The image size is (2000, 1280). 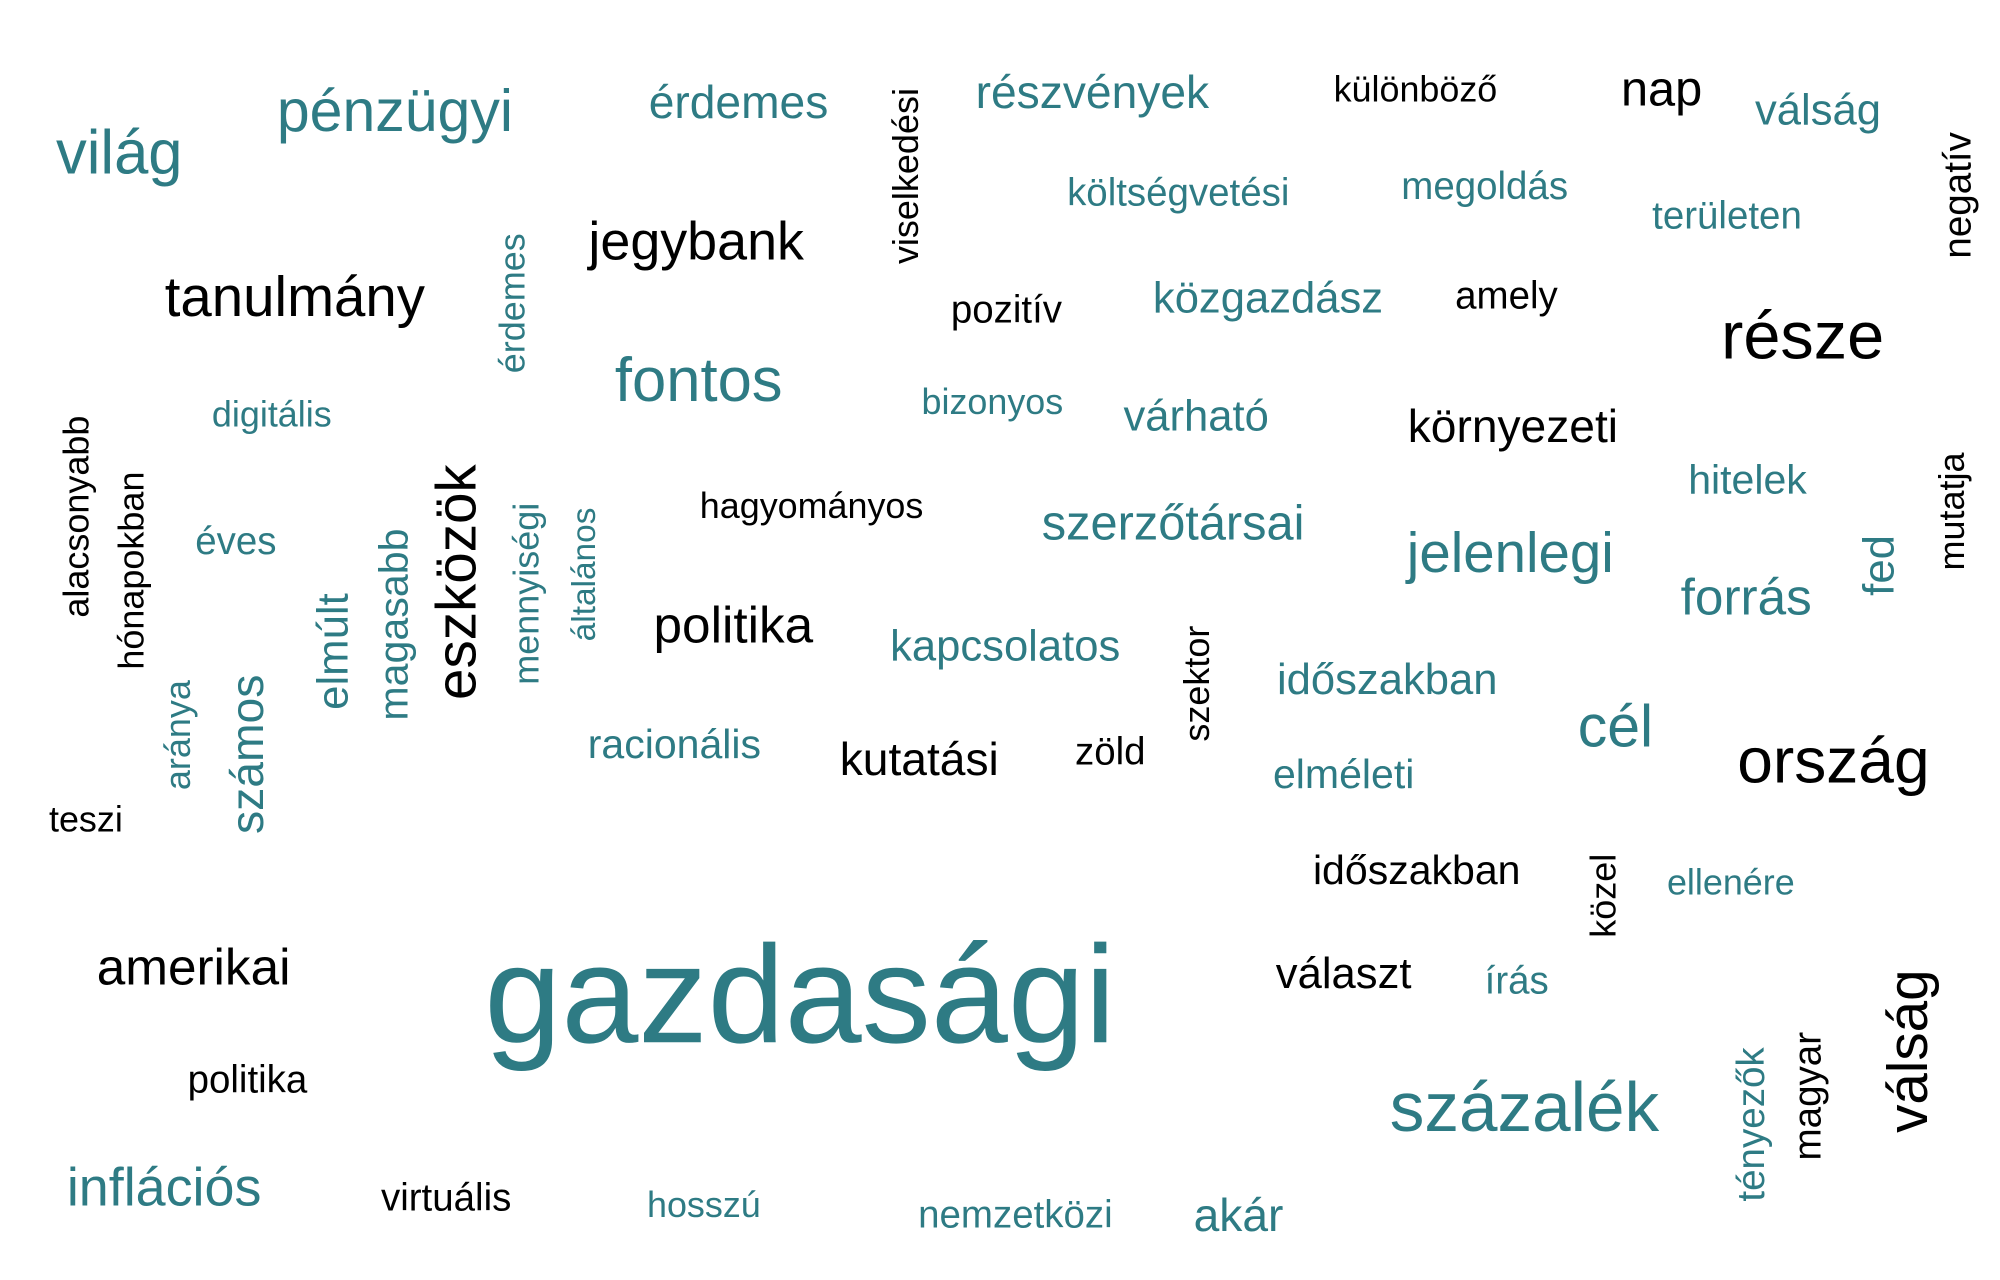 What do you see at coordinates (738, 102) in the screenshot?
I see `word-worth1: érdemes` at bounding box center [738, 102].